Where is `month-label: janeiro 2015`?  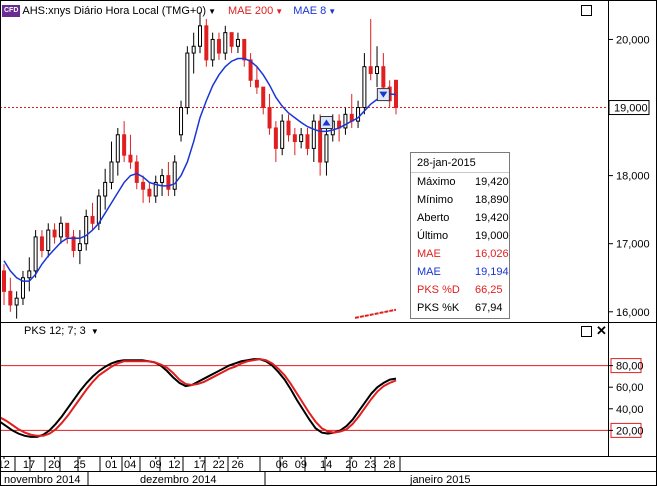
month-label: janeiro 2015 is located at coordinates (440, 480).